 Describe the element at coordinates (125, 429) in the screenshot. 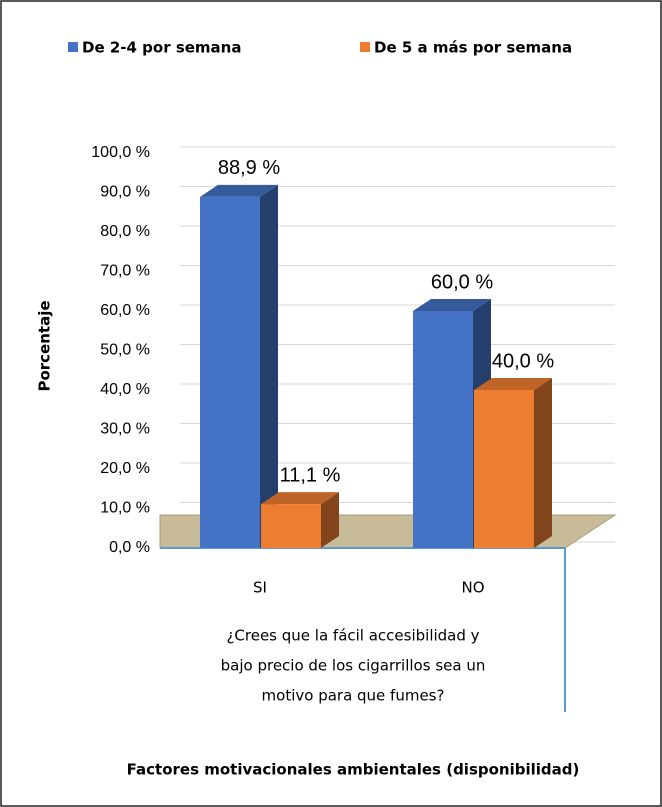

I see `y-tick-label: 30,0 %` at that location.